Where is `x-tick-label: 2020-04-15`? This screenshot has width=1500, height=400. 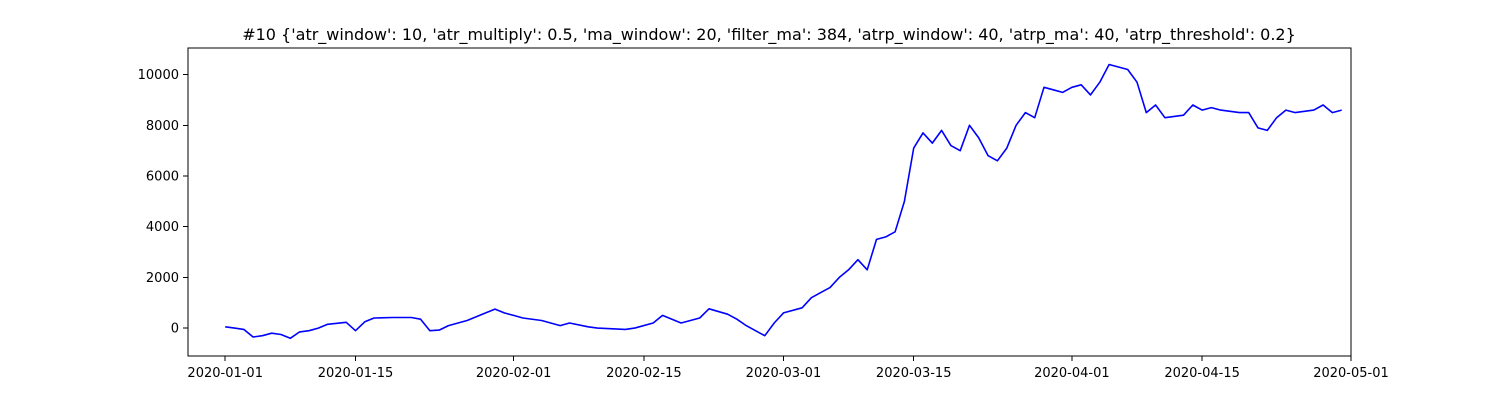
x-tick-label: 2020-04-15 is located at coordinates (1202, 373).